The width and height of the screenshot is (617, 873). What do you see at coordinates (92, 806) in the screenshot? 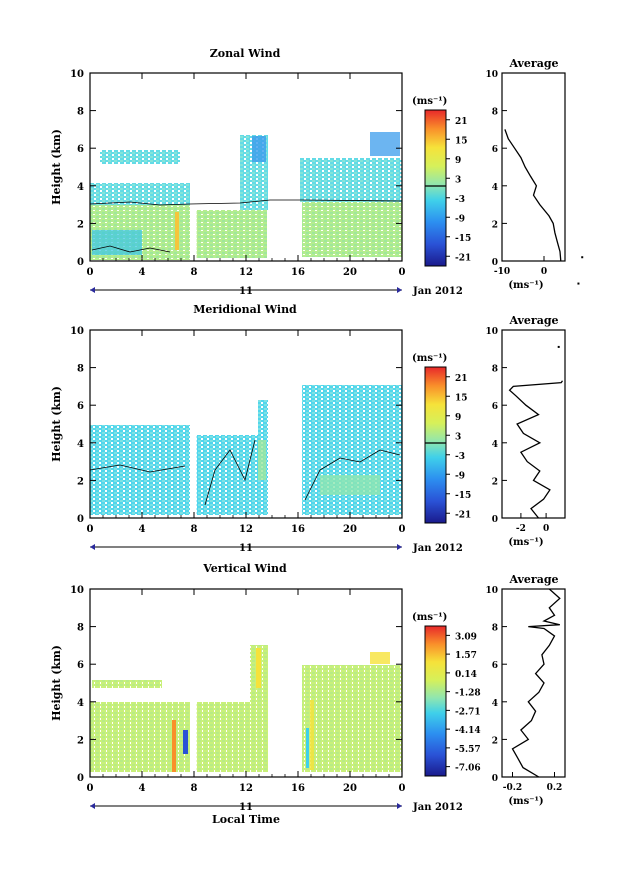
I see `vertical-timebar-left-arrow` at bounding box center [92, 806].